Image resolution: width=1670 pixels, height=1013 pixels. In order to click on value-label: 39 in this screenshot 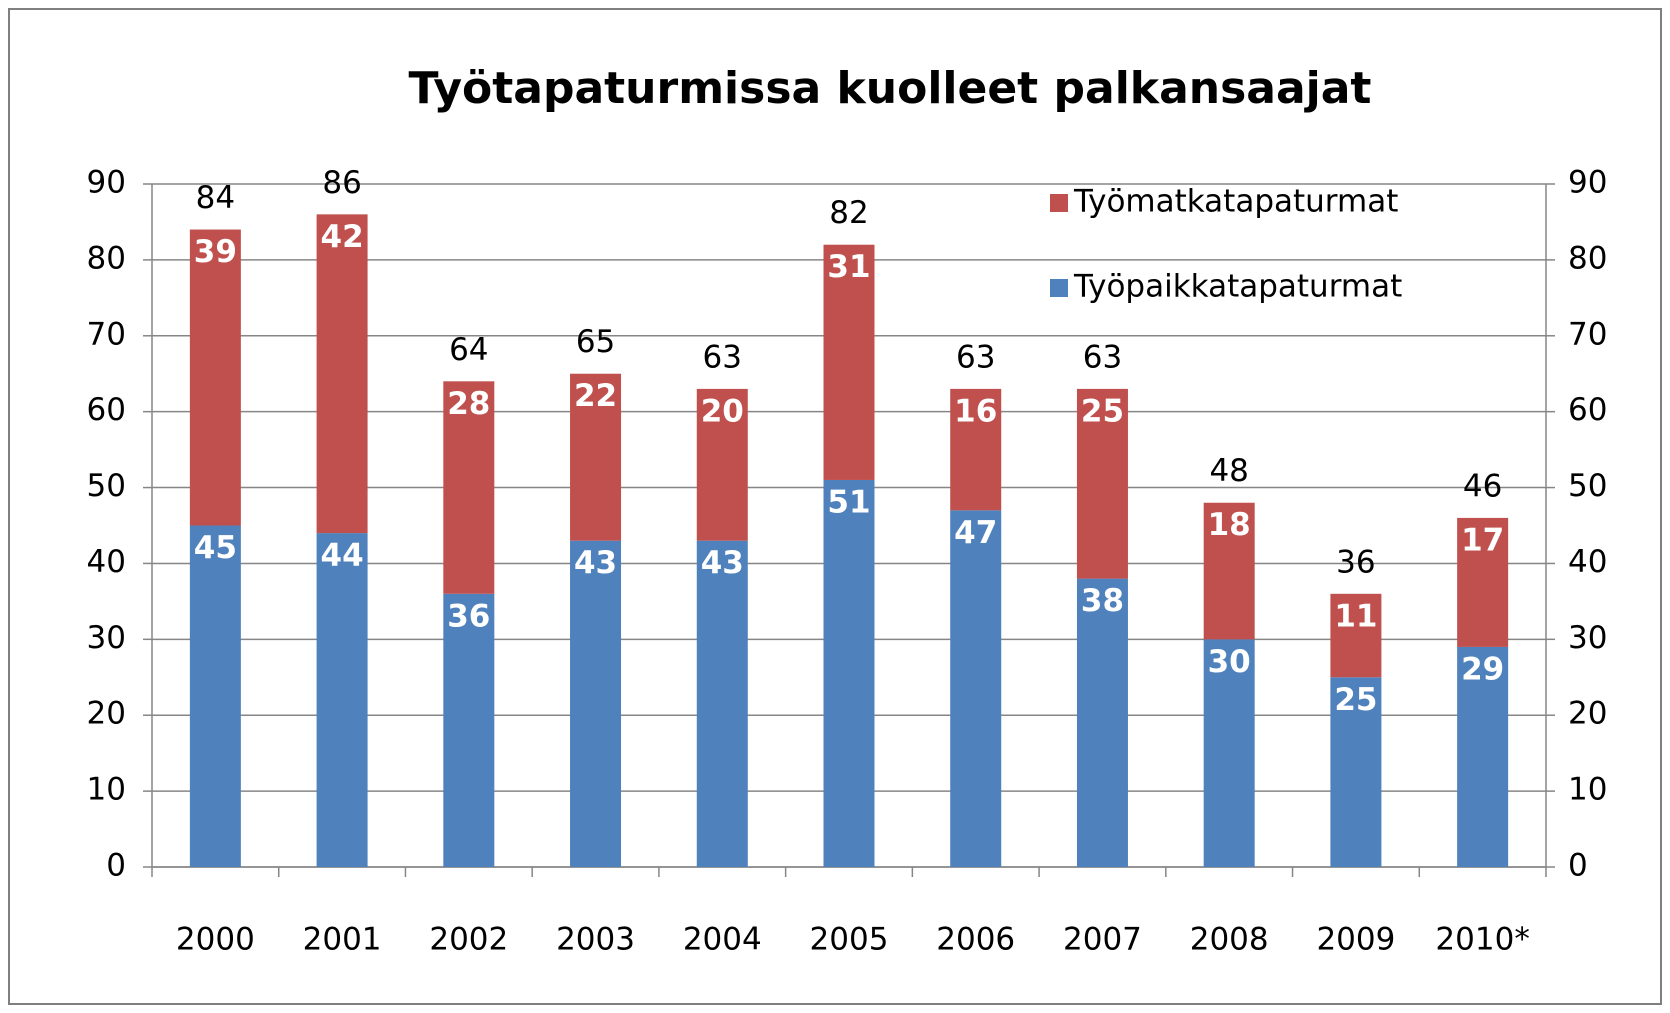, I will do `click(215, 252)`.